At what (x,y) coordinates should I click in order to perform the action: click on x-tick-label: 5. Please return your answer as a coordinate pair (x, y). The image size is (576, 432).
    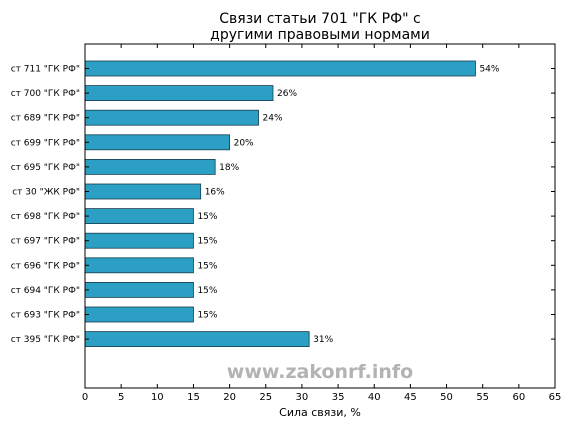
    Looking at the image, I should click on (121, 397).